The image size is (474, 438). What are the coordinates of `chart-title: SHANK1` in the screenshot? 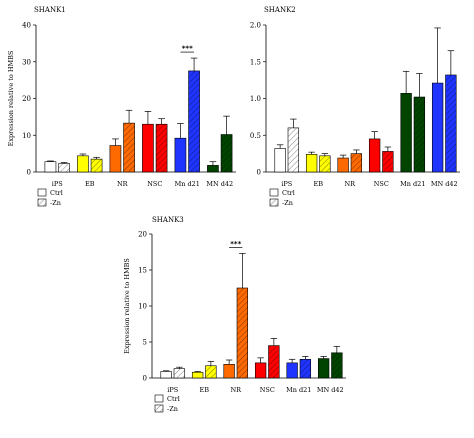 It's located at (50, 10).